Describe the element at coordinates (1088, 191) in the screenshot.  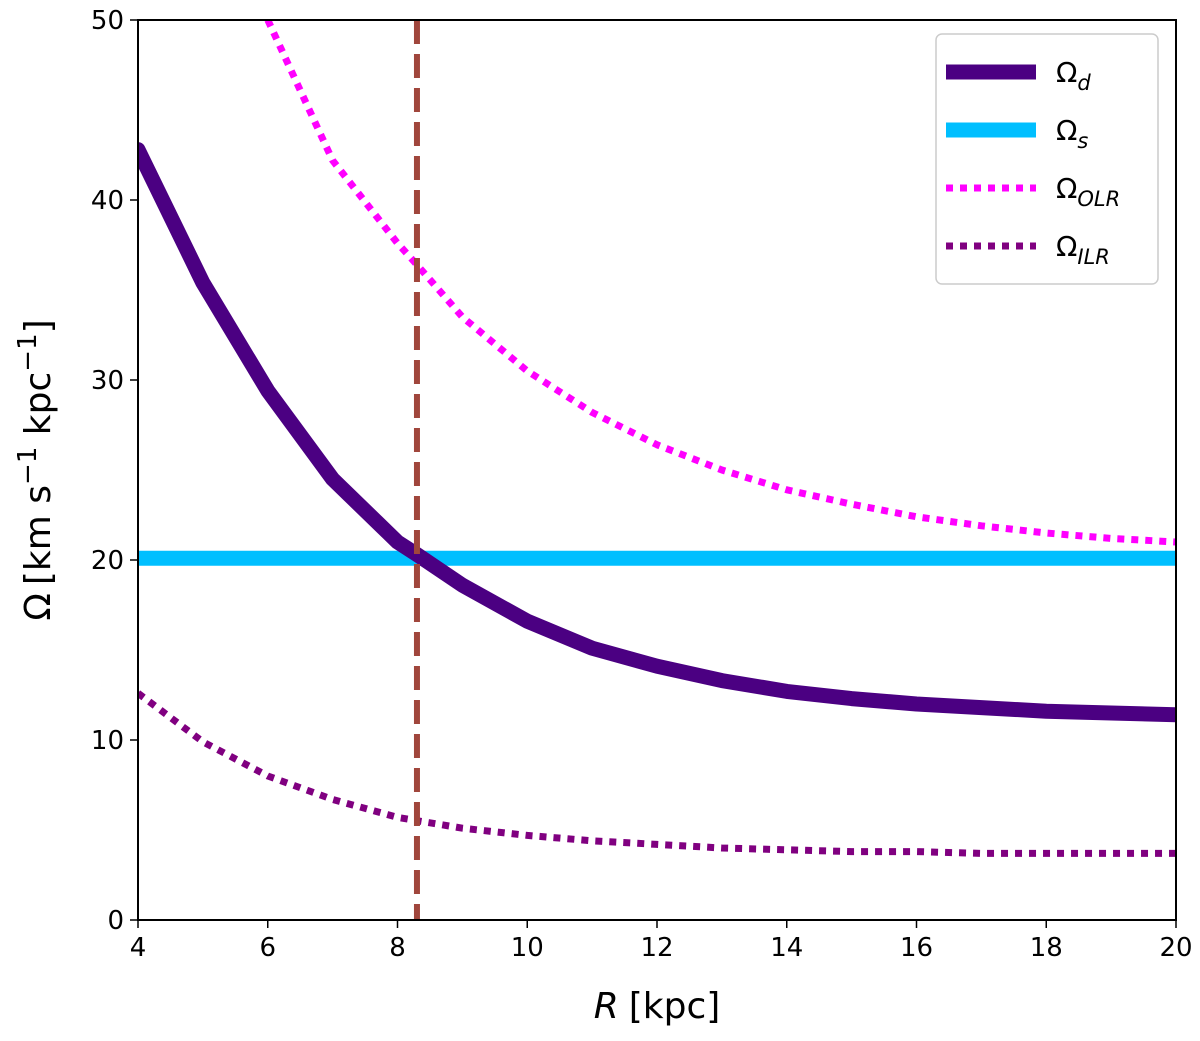
I see `legend-label-omega-olr: ΩOLR` at that location.